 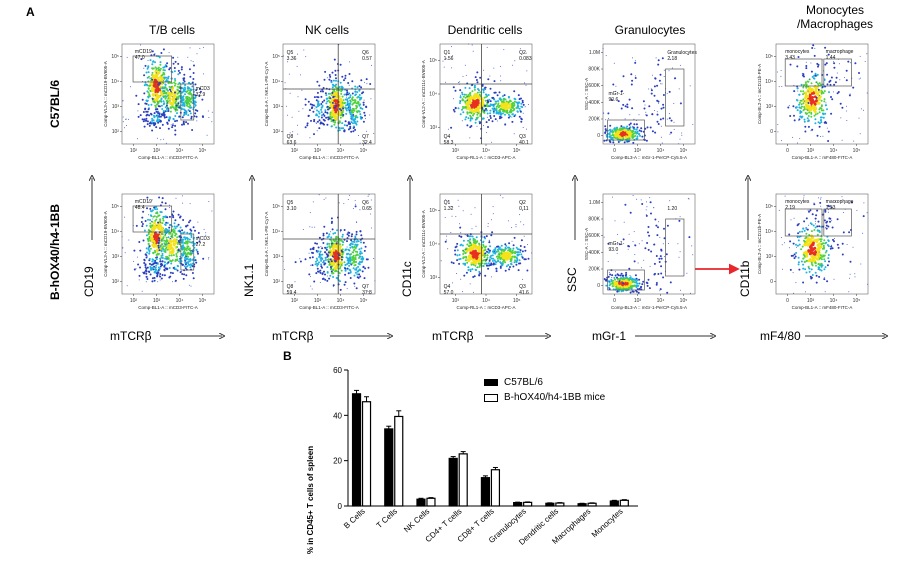 I want to click on x-axis-title: Comp-BL1-A :: mCD3-FITC-A, so click(x=329, y=157).